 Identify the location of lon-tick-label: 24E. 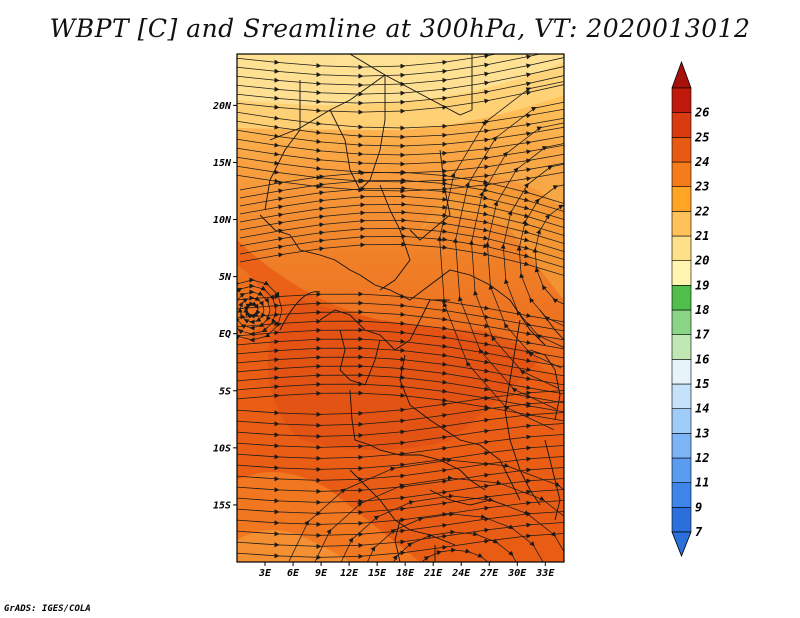
(461, 573).